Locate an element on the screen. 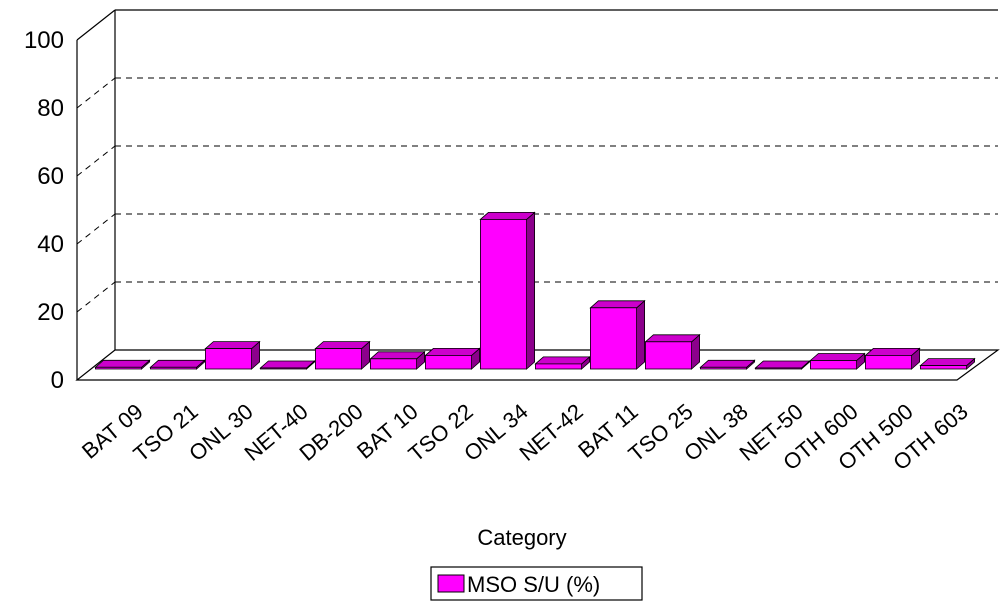  side-wall-top-edge is located at coordinates (96, 25).